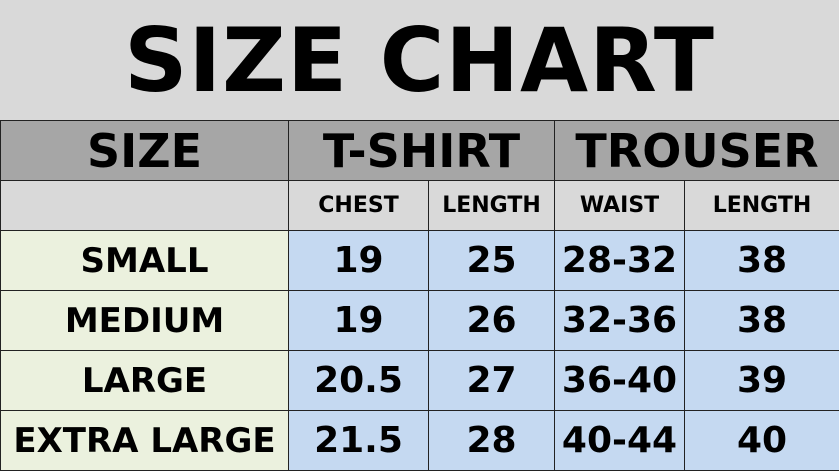 The height and width of the screenshot is (471, 839). Describe the element at coordinates (761, 380) in the screenshot. I see `trouser-length-value: 39` at that location.